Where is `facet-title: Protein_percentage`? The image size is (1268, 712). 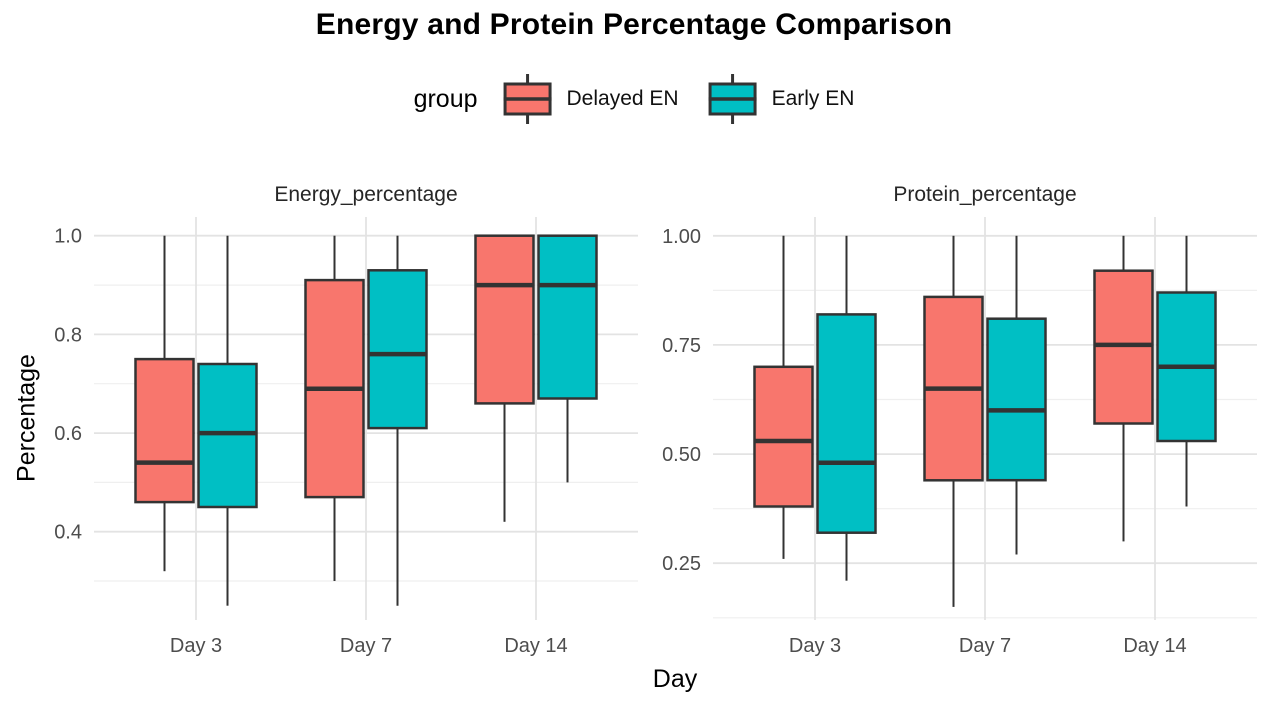
facet-title: Protein_percentage is located at coordinates (984, 194).